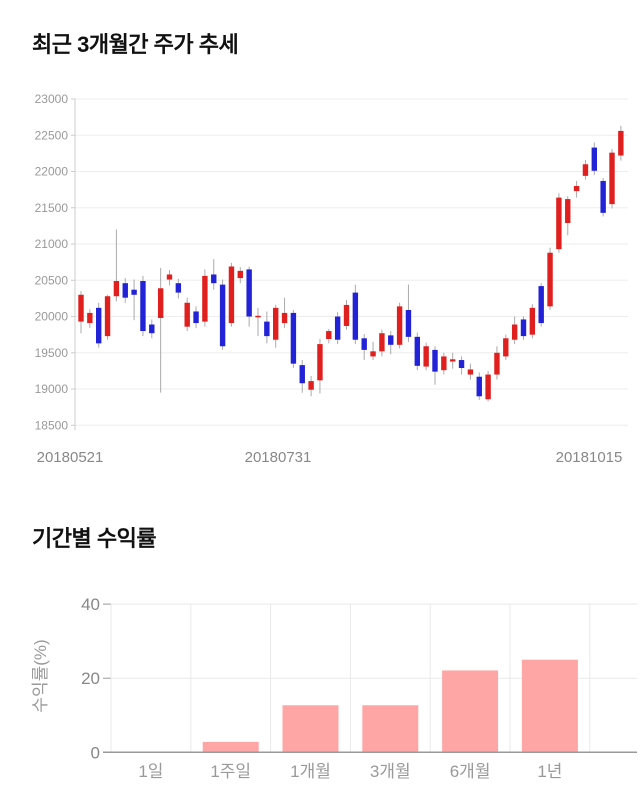 The image size is (640, 810). Describe the element at coordinates (95, 752) in the screenshot. I see `returns-y-tick-label: 0` at that location.